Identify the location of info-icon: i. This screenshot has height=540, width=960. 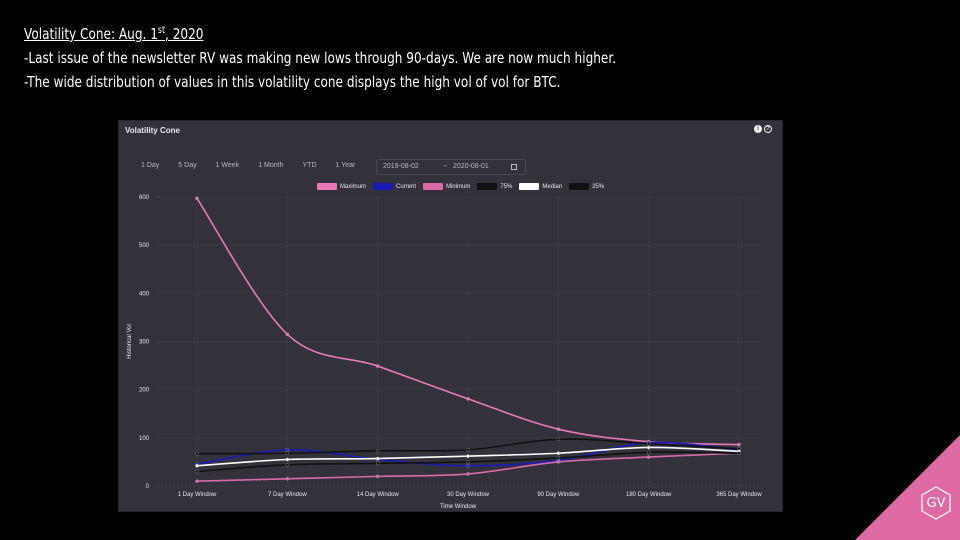
(758, 129).